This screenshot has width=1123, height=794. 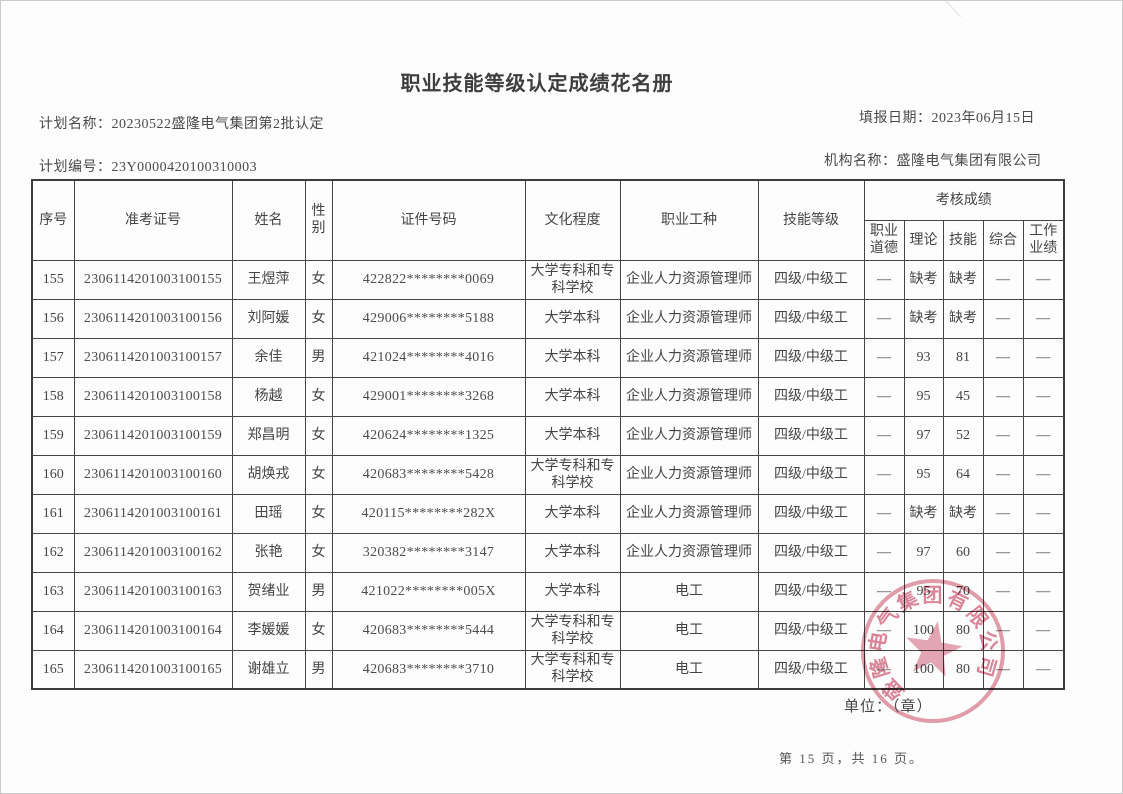 I want to click on cell-skill: 81, so click(x=963, y=357).